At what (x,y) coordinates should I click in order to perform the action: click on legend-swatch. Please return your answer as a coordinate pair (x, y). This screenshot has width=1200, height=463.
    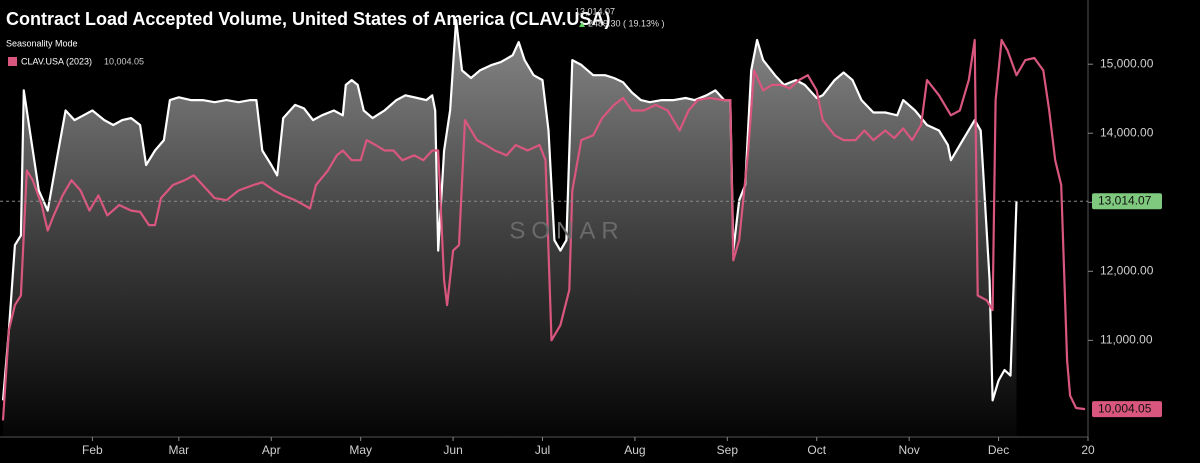
    Looking at the image, I should click on (12, 61).